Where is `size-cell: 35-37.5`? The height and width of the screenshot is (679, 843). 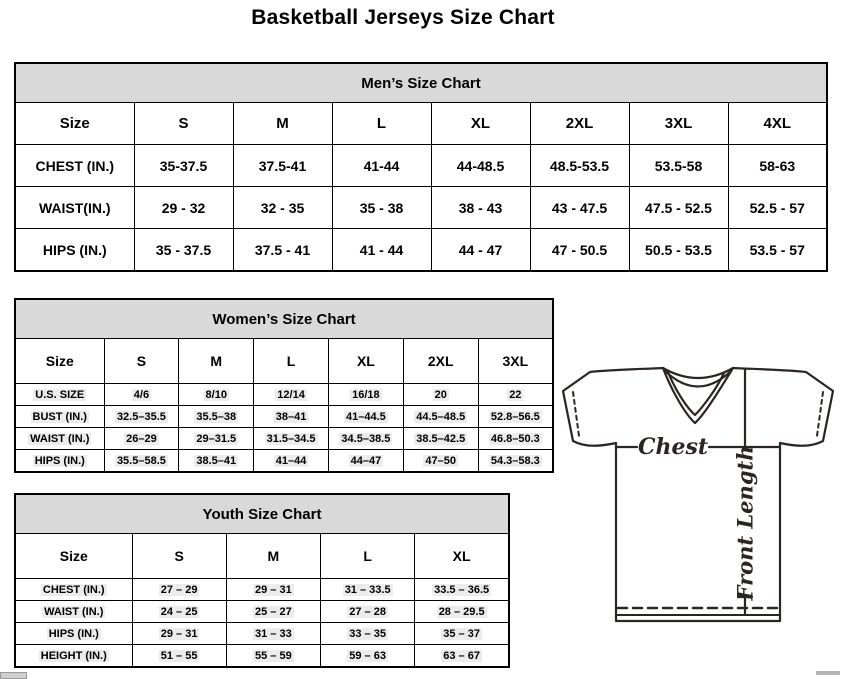 size-cell: 35-37.5 is located at coordinates (183, 165).